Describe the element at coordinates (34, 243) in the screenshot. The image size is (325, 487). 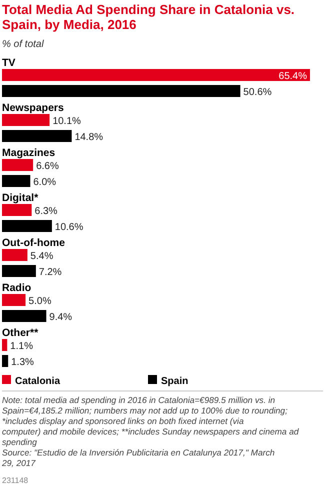
I see `y-tick-label: Out-of-home` at that location.